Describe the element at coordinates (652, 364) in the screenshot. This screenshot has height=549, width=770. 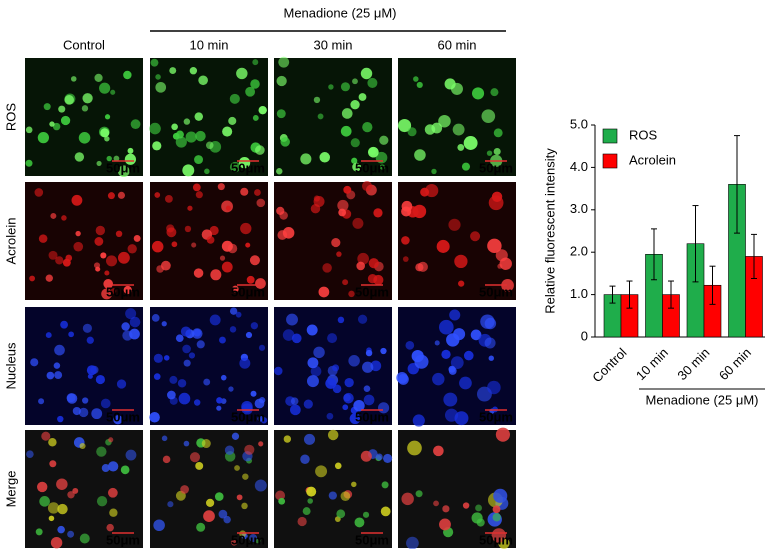
I see `x-tick-label: 10 min` at that location.